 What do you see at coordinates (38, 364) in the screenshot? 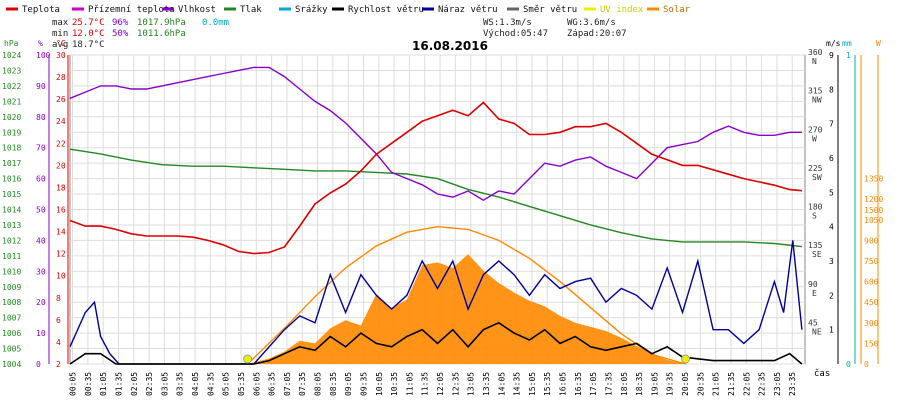
I see `humidity-tick-label: 0` at bounding box center [38, 364].